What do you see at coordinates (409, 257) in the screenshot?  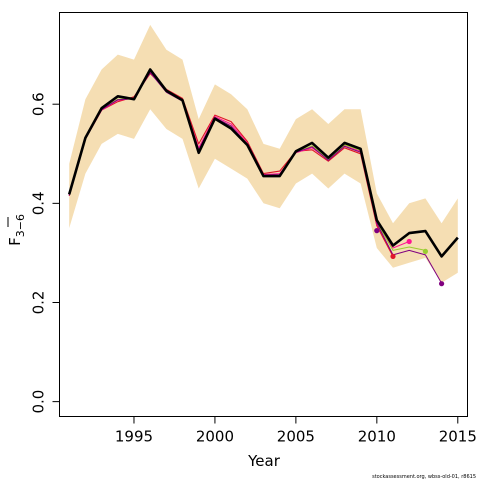 I see `points-layer` at bounding box center [409, 257].